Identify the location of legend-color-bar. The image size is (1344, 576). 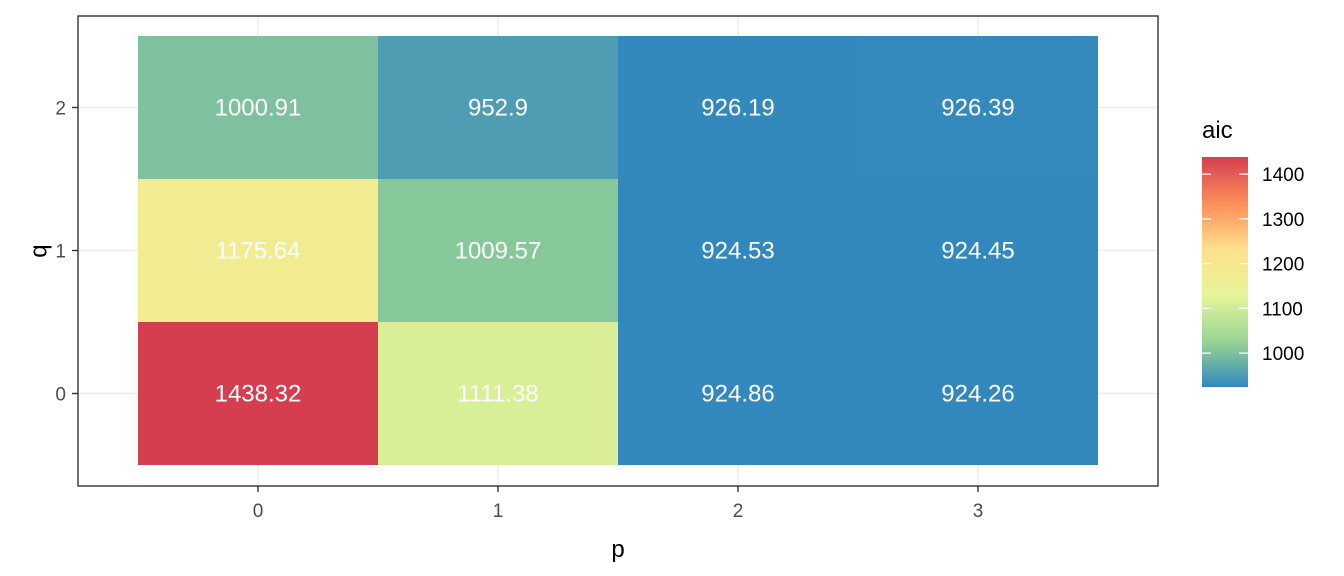
(1225, 272).